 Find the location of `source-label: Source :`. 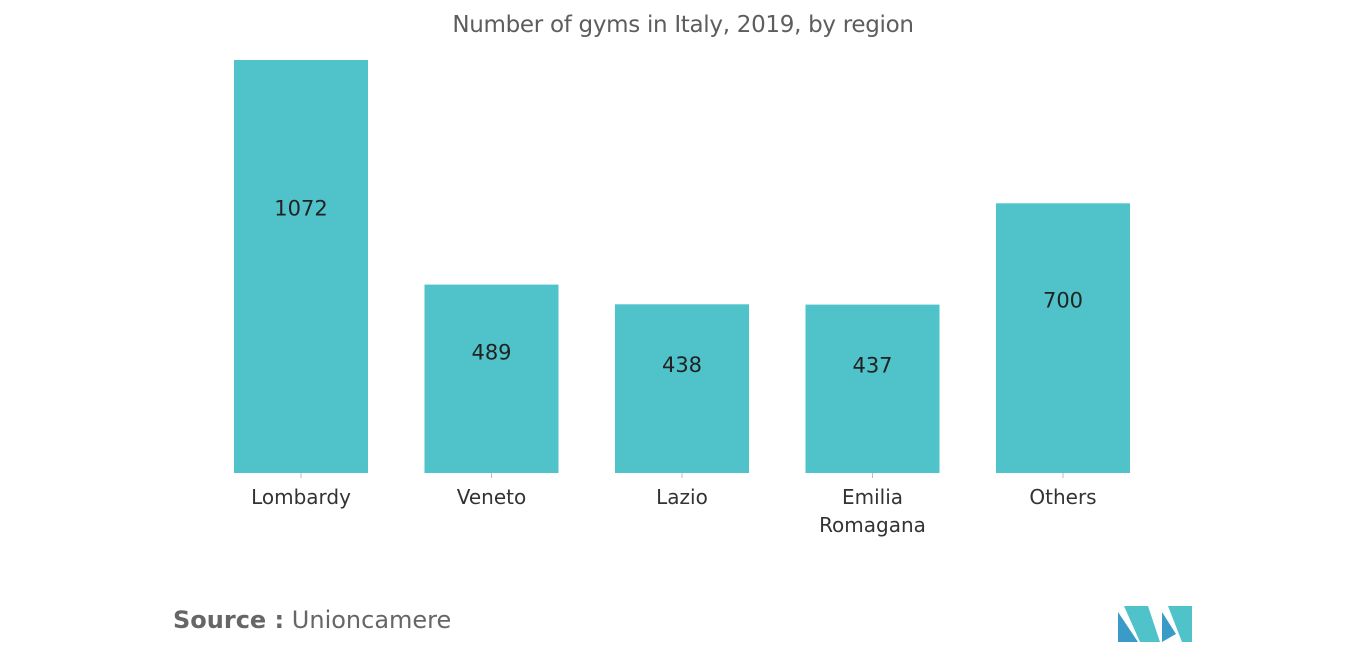

source-label: Source : is located at coordinates (229, 620).